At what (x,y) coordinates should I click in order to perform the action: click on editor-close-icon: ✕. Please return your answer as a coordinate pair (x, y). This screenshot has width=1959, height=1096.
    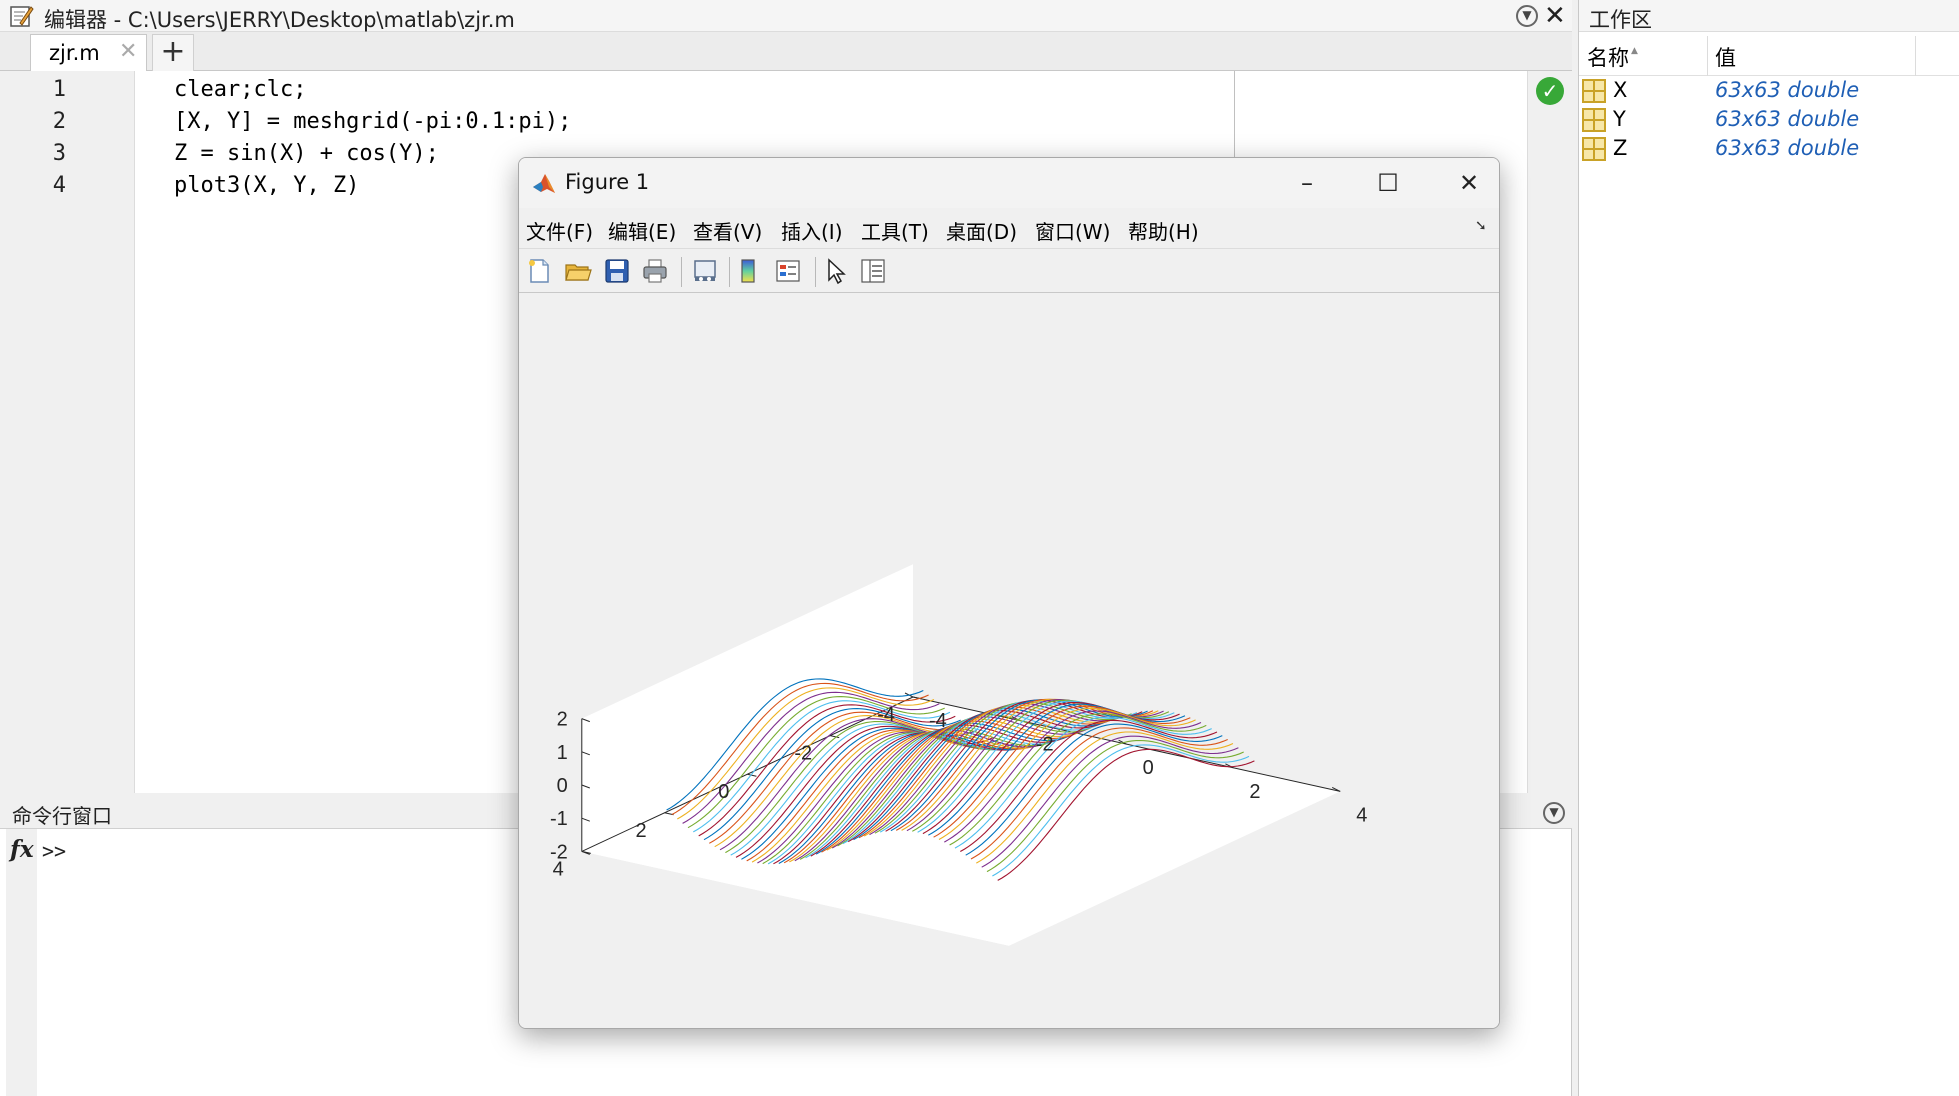
    Looking at the image, I should click on (1555, 16).